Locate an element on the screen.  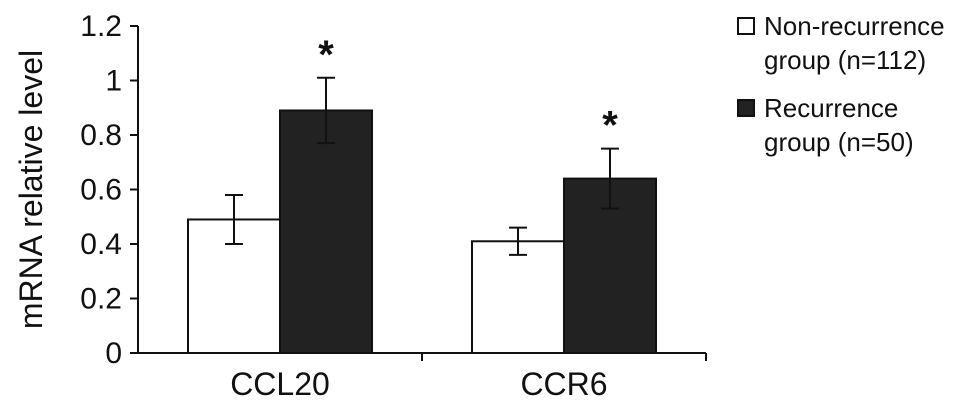
y-tick-label: 0.2 is located at coordinates (101, 299).